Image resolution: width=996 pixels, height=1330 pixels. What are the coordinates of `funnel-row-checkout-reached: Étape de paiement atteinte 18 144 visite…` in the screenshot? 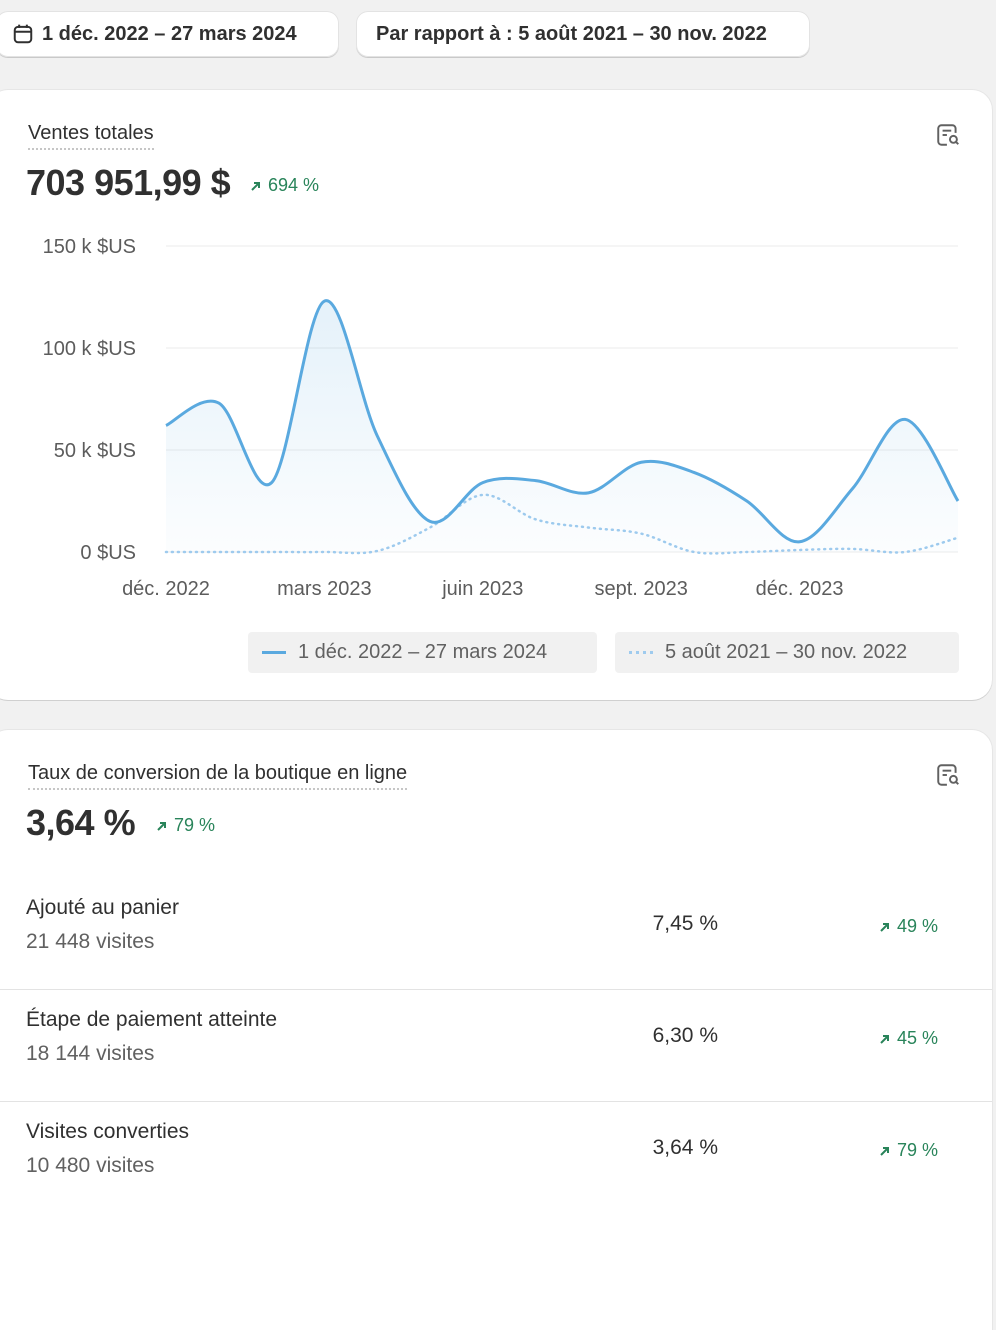 It's located at (496, 1046).